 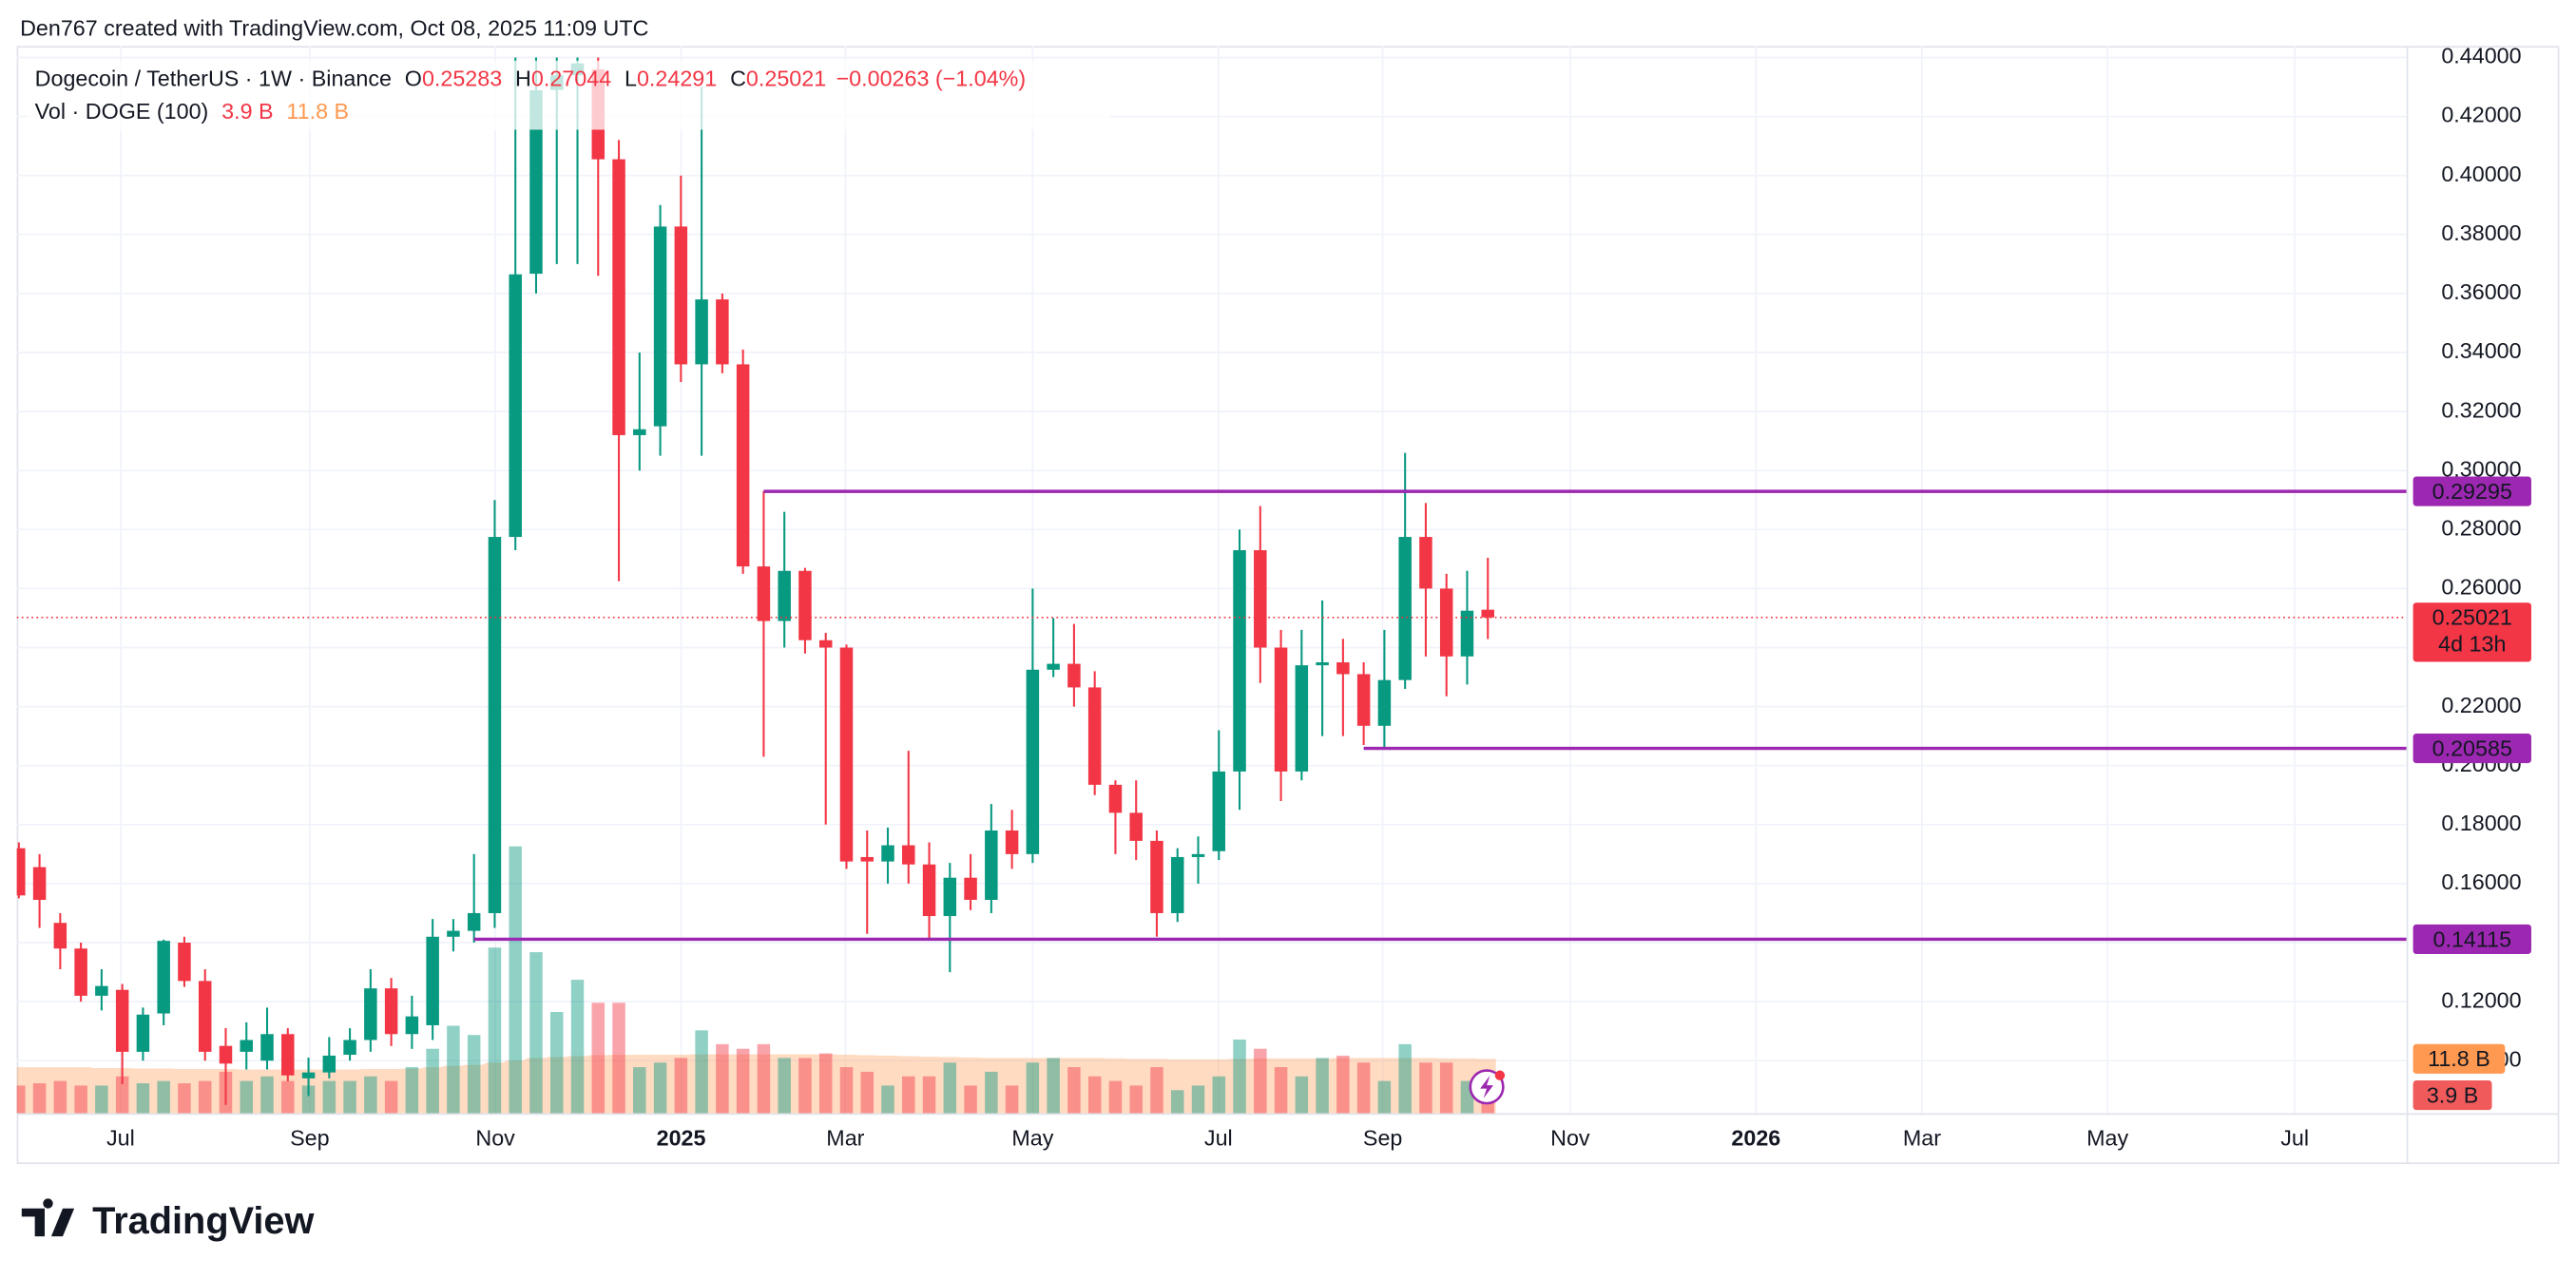 What do you see at coordinates (247, 111) in the screenshot?
I see `volume-value: 3.9 B` at bounding box center [247, 111].